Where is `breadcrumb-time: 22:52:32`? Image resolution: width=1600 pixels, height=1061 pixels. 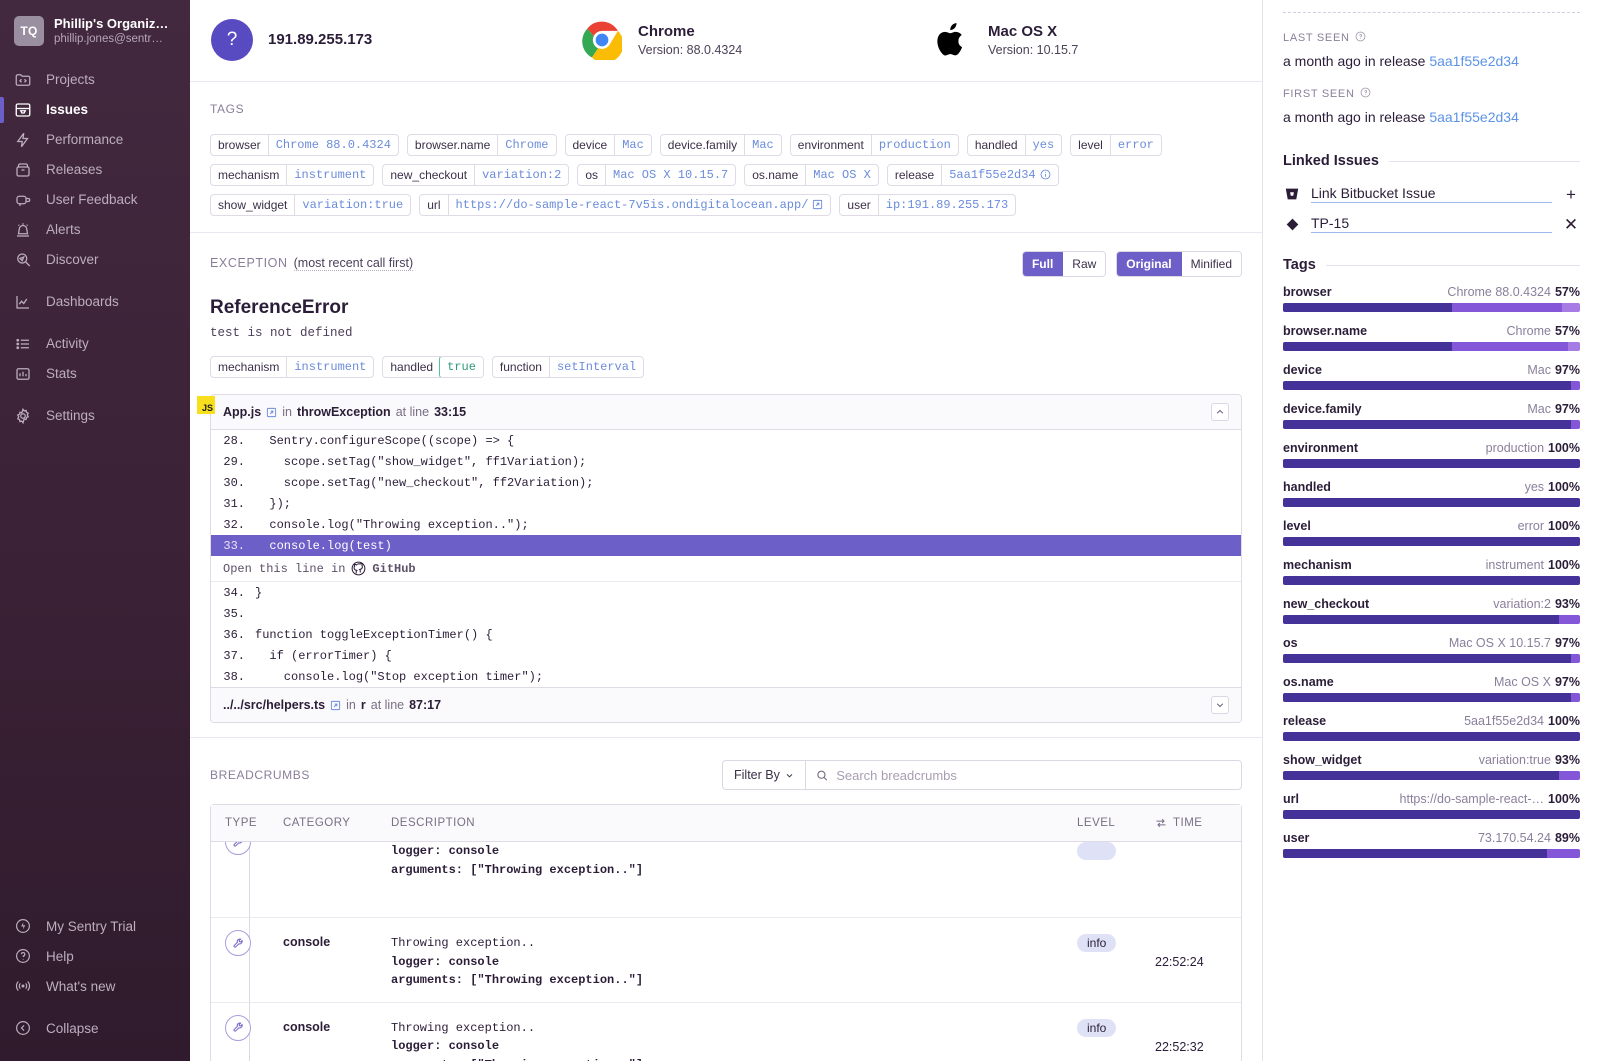 breadcrumb-time: 22:52:32 is located at coordinates (1179, 1047).